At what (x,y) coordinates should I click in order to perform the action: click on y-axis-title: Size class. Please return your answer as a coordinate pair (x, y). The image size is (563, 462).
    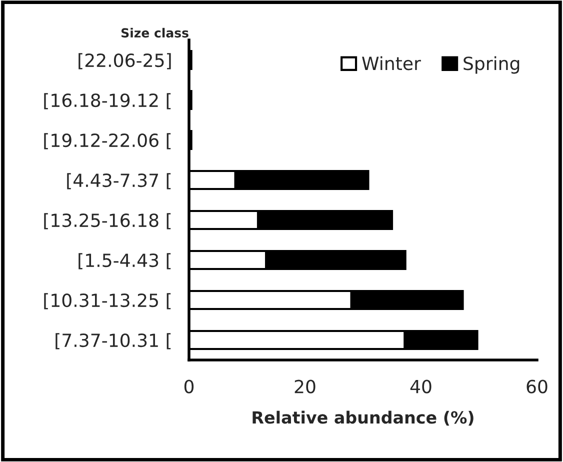
    Looking at the image, I should click on (154, 33).